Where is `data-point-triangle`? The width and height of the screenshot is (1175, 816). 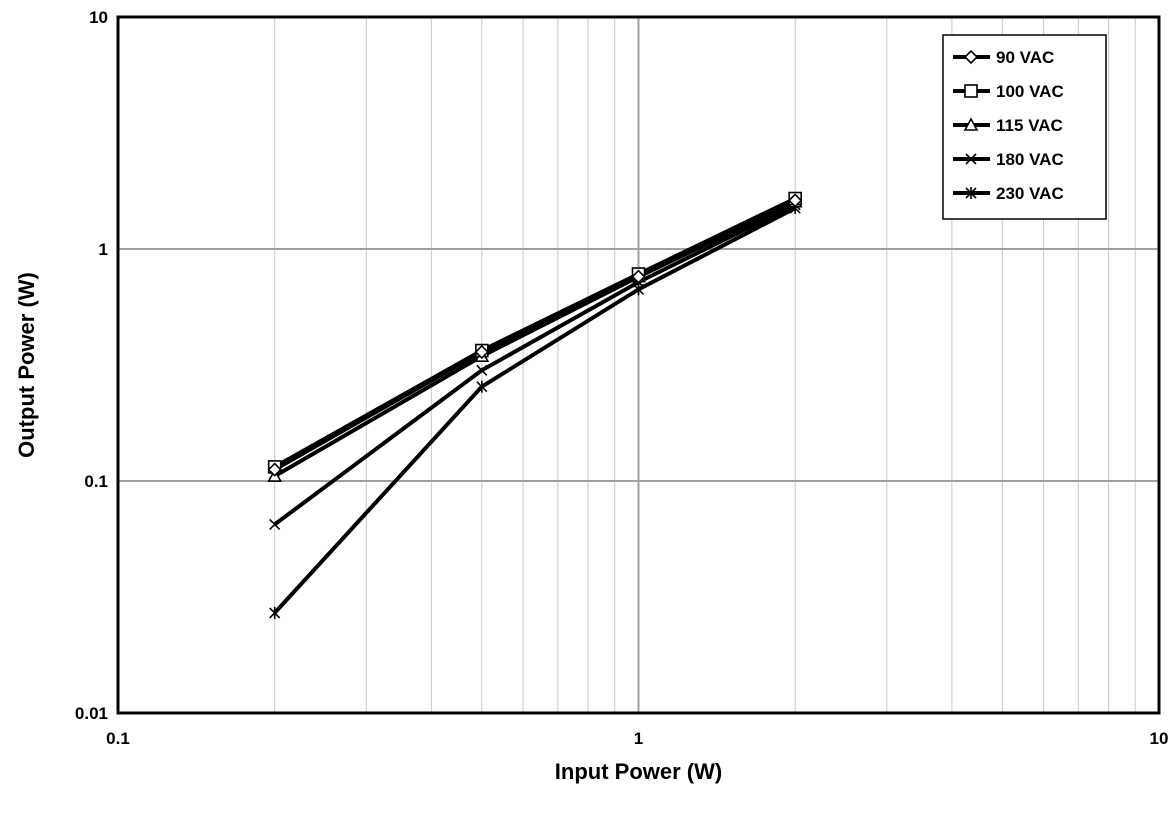 data-point-triangle is located at coordinates (971, 124).